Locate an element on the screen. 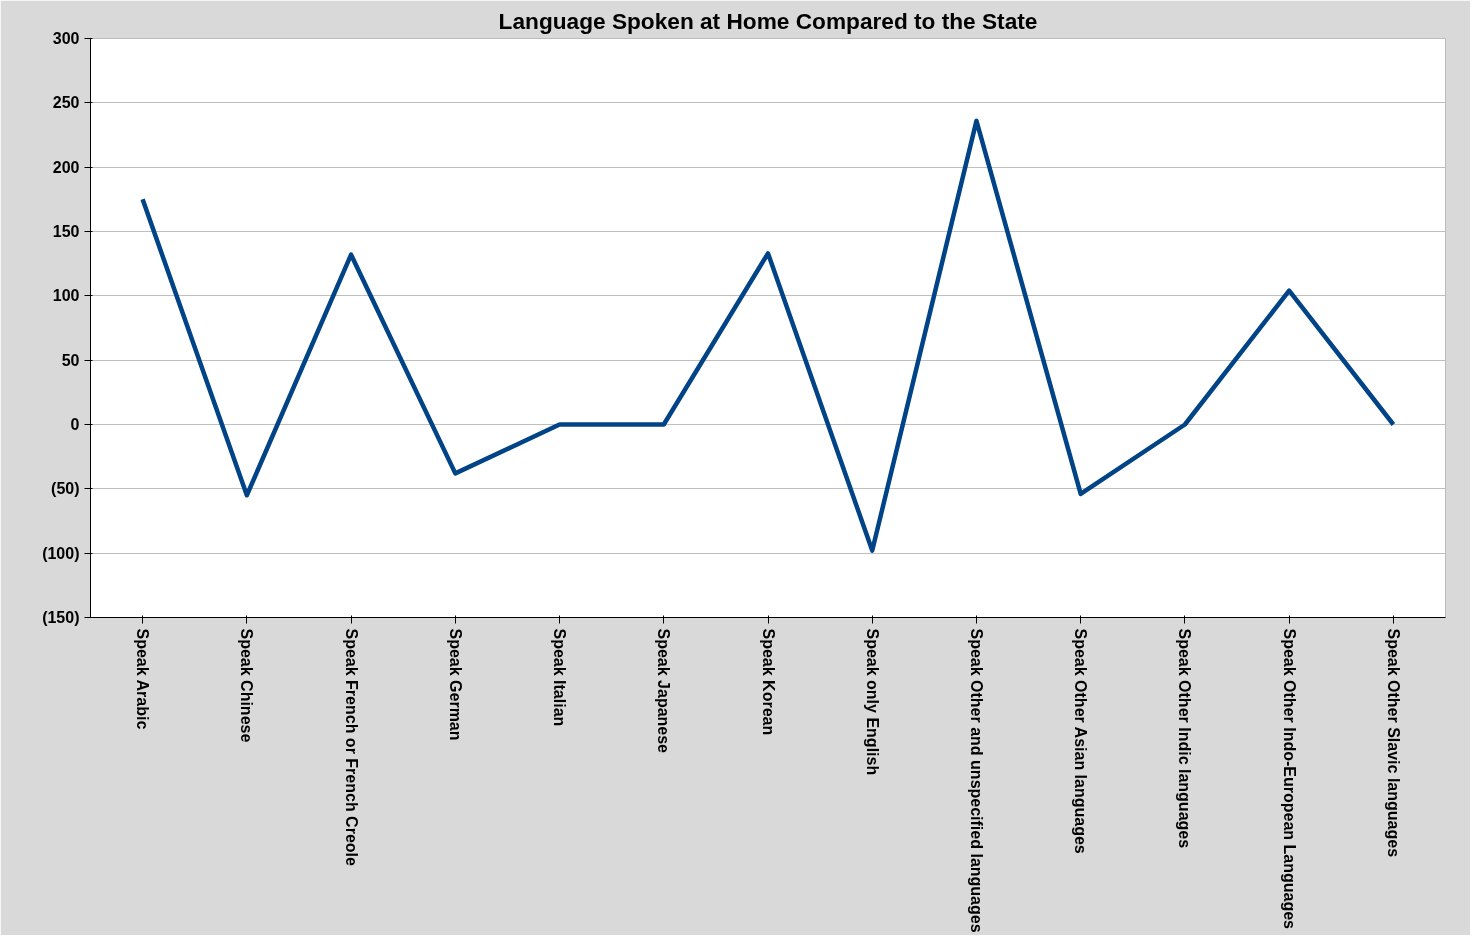 The height and width of the screenshot is (943, 1484). y-tick-label: 150 is located at coordinates (66, 231).